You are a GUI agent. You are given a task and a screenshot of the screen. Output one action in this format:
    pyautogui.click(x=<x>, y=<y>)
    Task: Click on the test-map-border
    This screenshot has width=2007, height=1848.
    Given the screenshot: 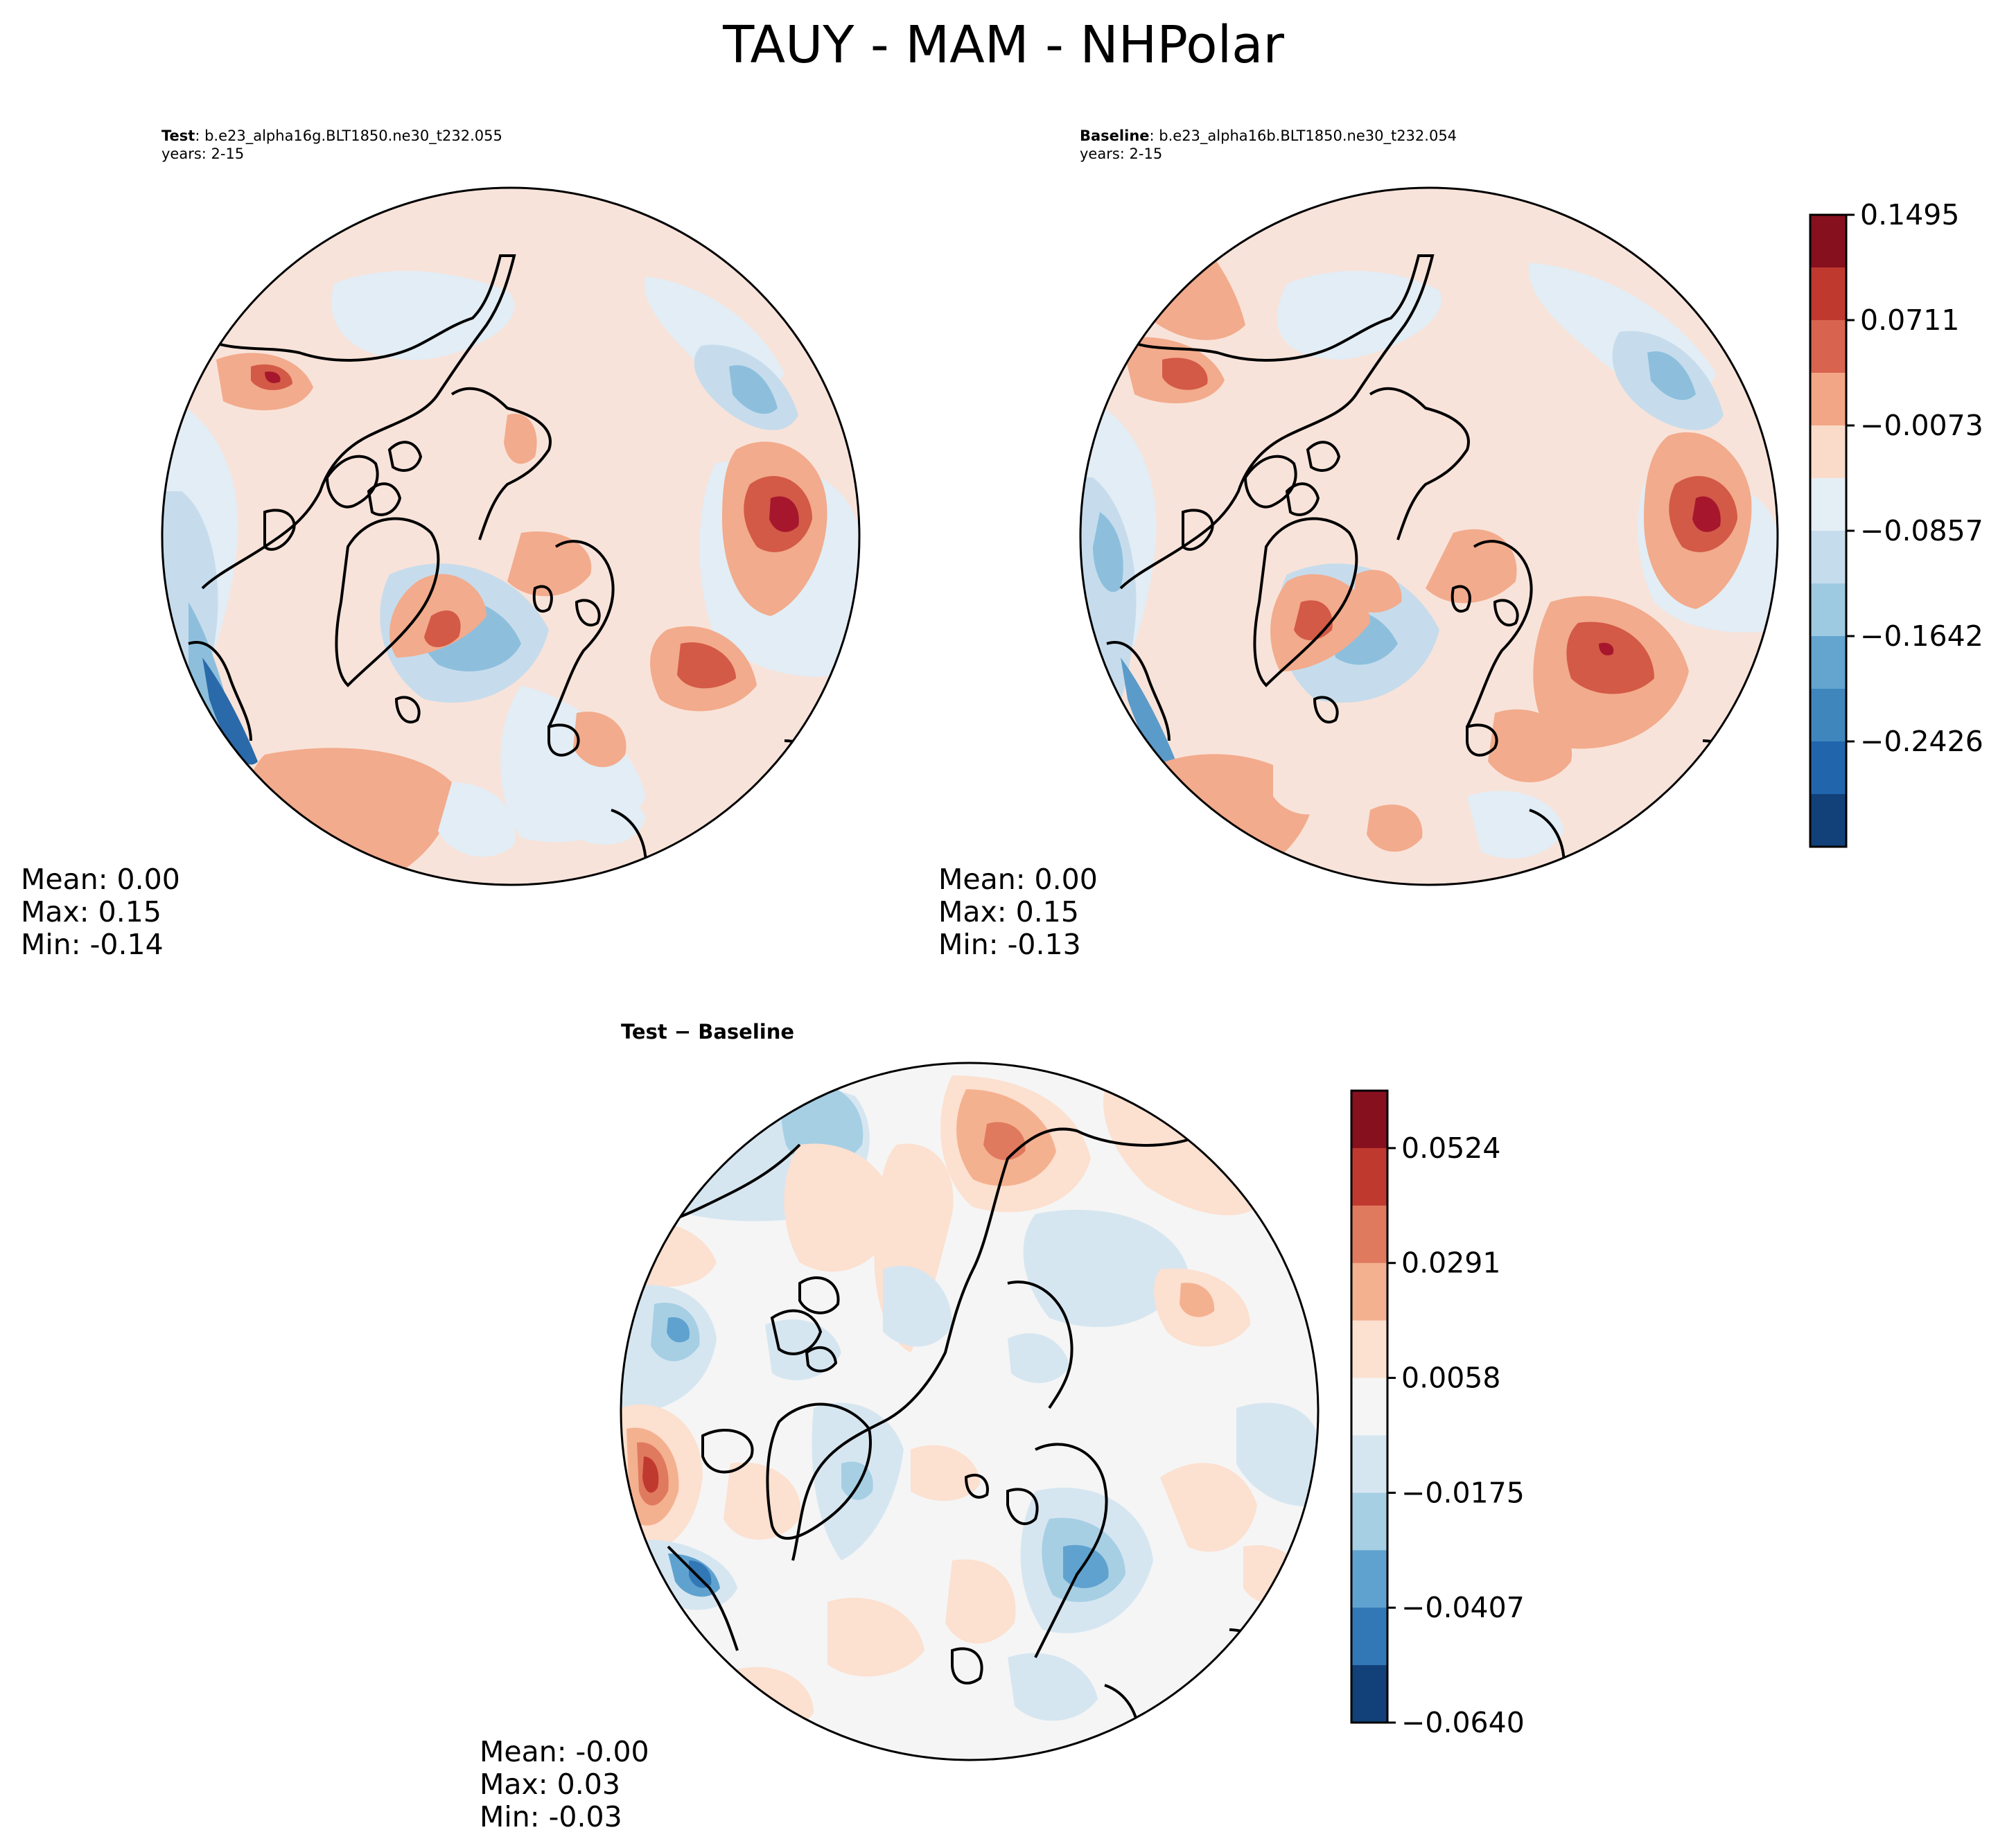 What is the action you would take?
    pyautogui.click(x=511, y=536)
    